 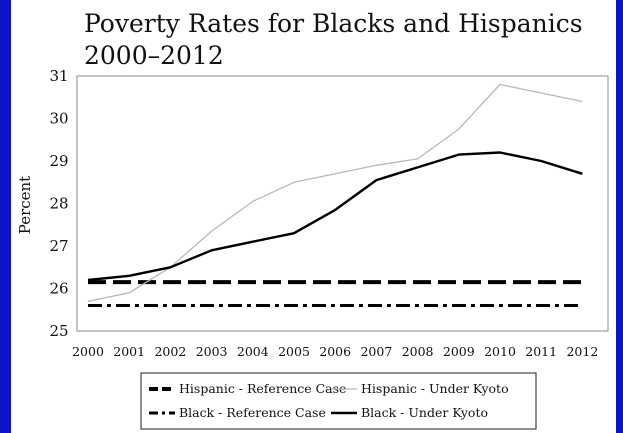 I want to click on x-tick-label: 2012, so click(x=582, y=351).